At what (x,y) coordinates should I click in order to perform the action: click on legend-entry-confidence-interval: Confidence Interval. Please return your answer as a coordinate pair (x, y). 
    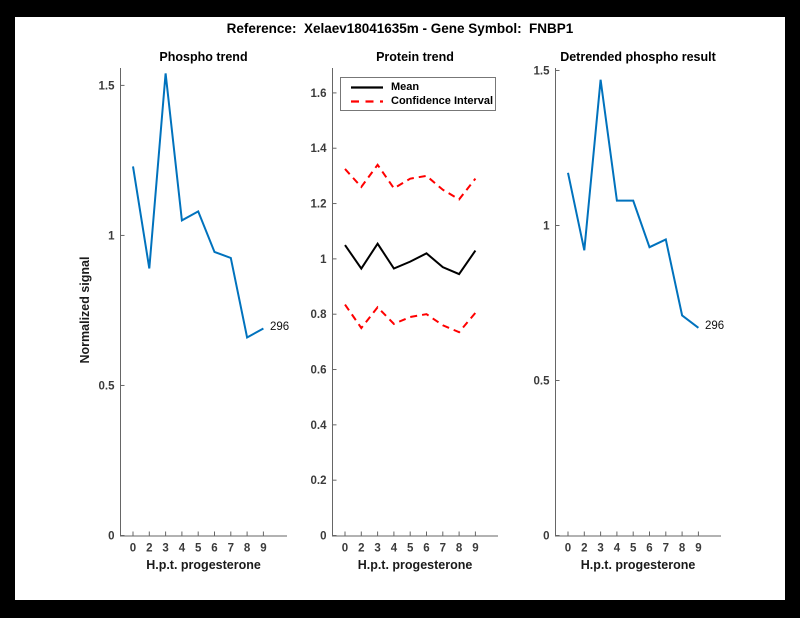
    Looking at the image, I should click on (422, 101).